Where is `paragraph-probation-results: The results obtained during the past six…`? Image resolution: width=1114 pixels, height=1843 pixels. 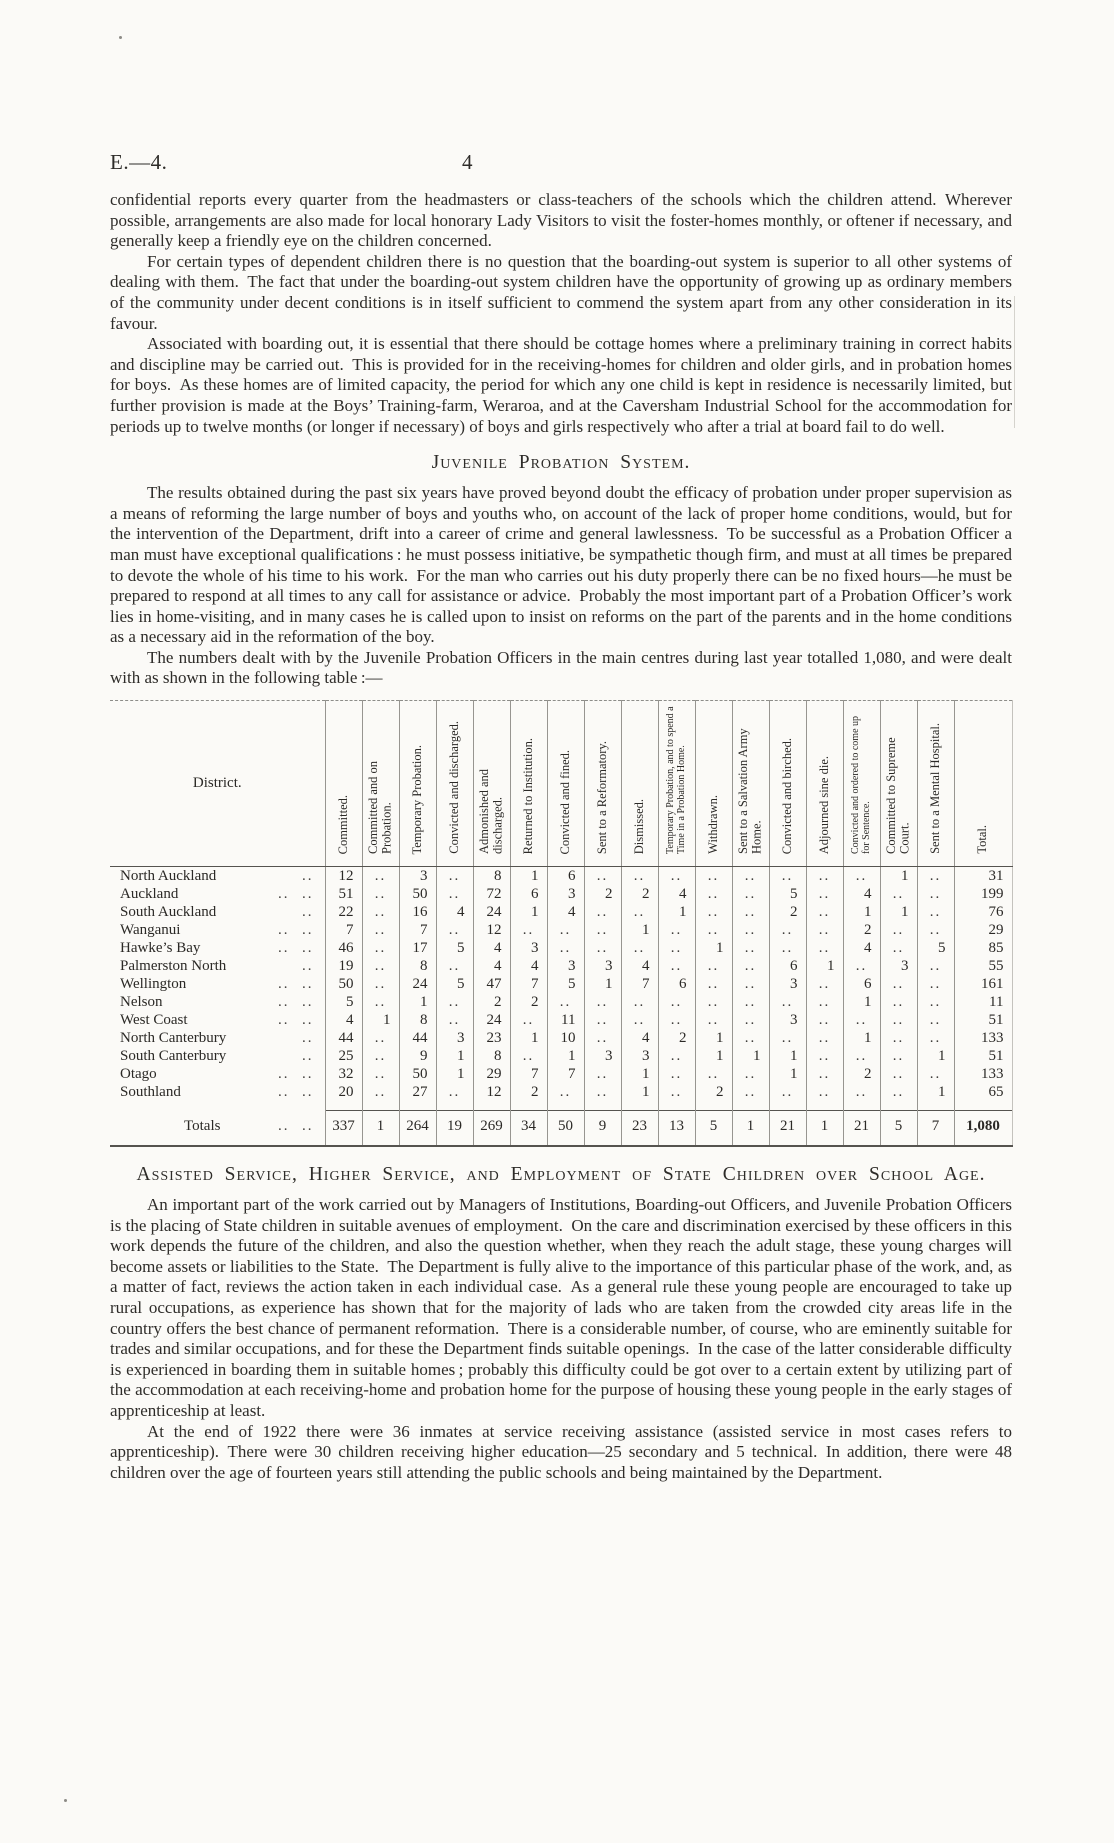
paragraph-probation-results: The results obtained during the past six… is located at coordinates (561, 565).